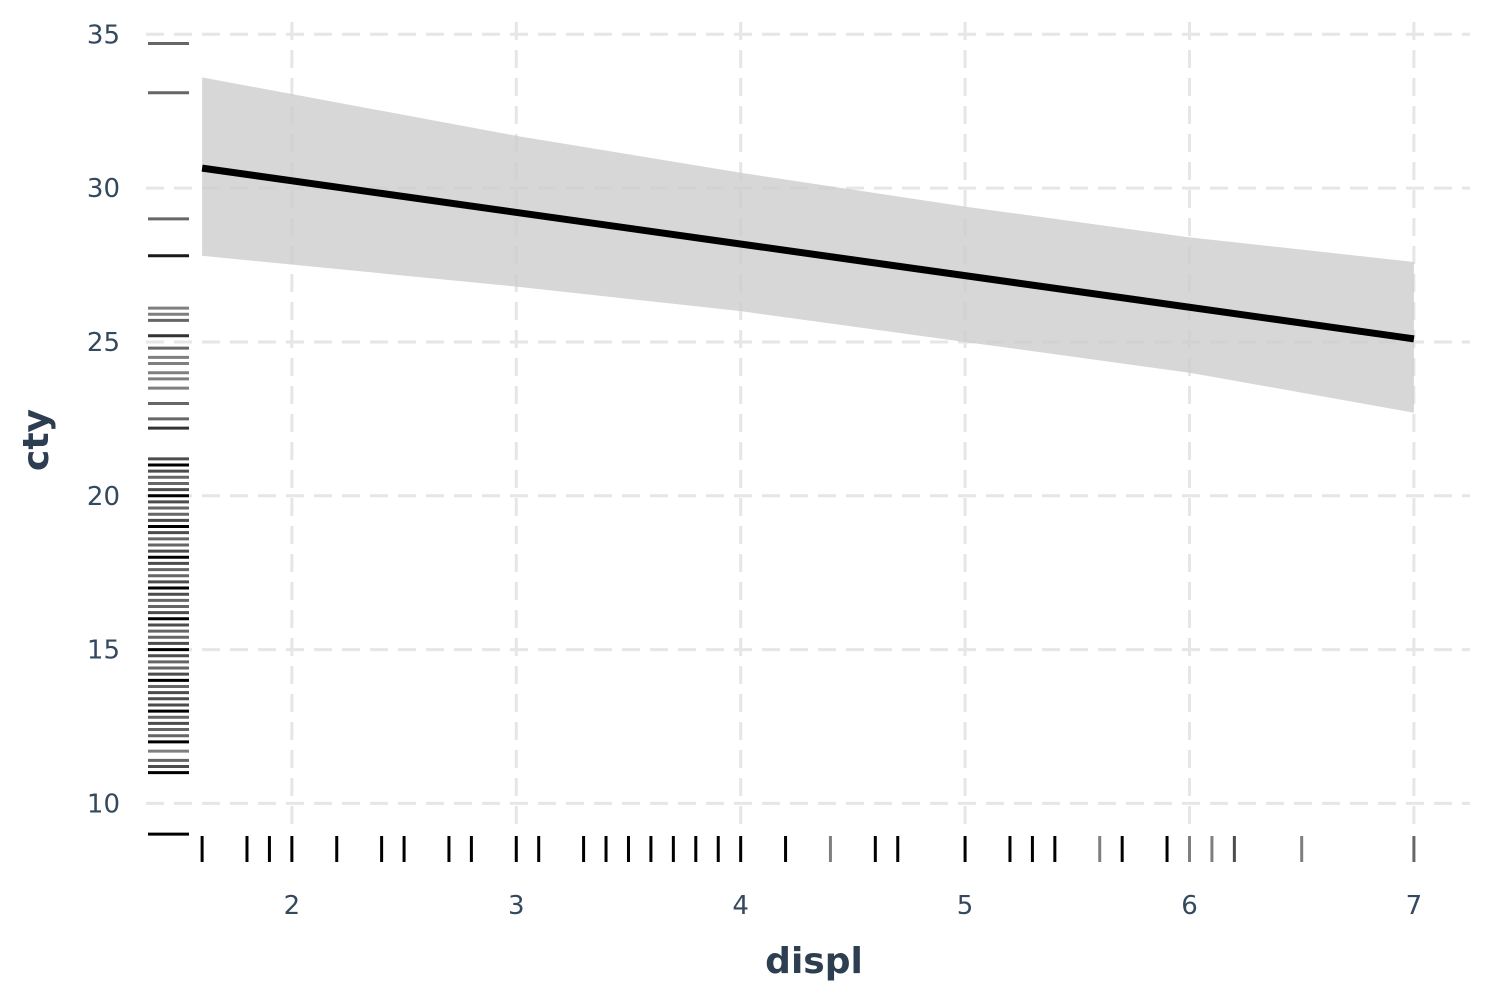 The width and height of the screenshot is (1500, 1000). Describe the element at coordinates (814, 961) in the screenshot. I see `x-axis-title: displ` at that location.